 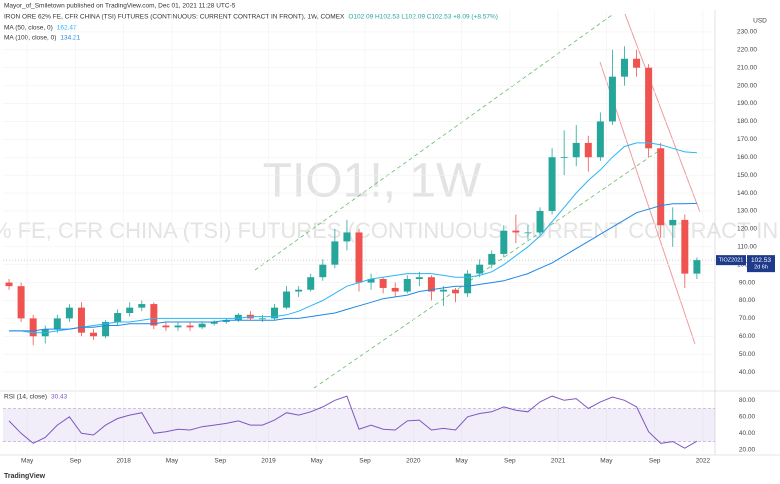 I want to click on y-tick-label: 140.00, so click(x=747, y=193).